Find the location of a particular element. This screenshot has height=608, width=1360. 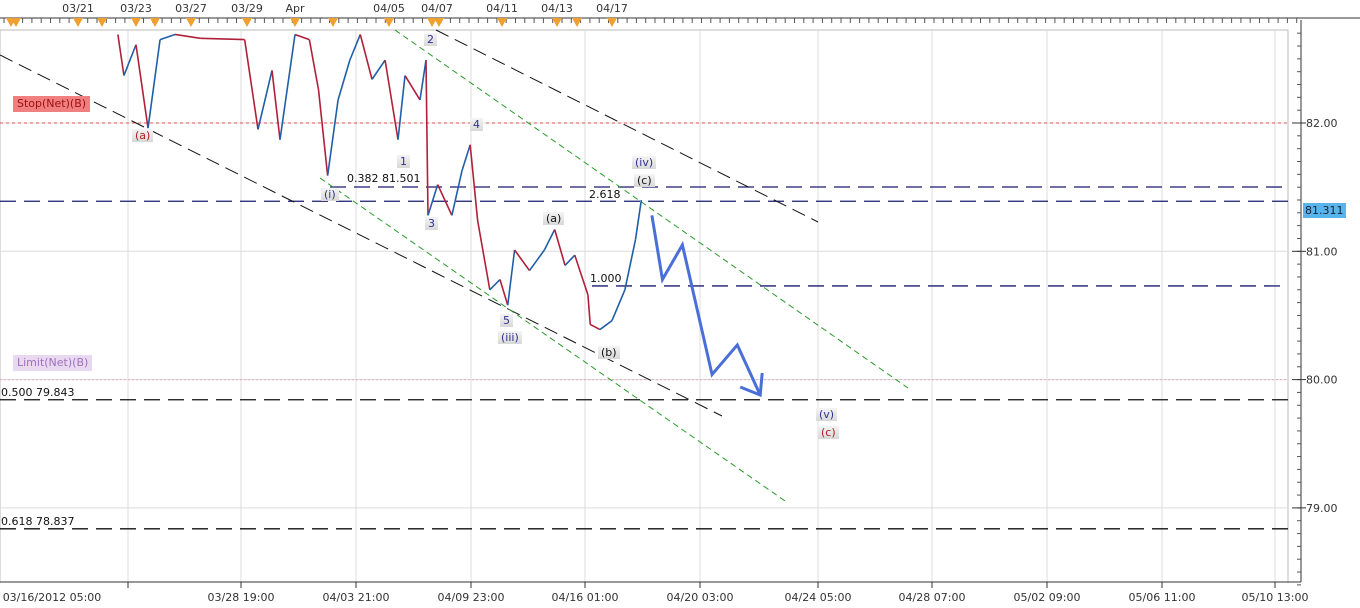

top-tick-label: 04/05 is located at coordinates (389, 8).